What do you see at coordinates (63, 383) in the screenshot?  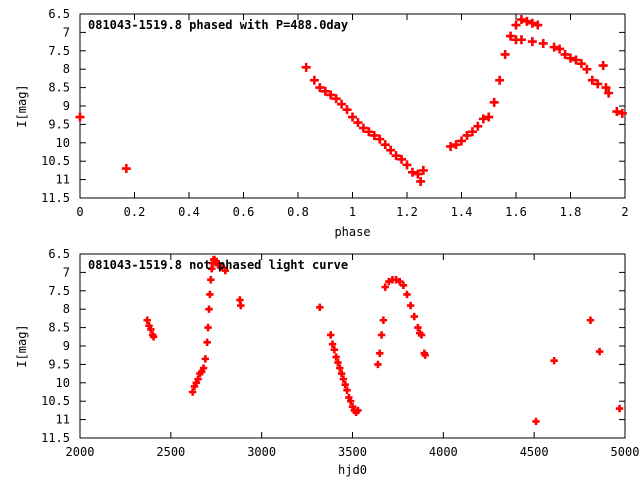 I see `y-tick-label: 10` at bounding box center [63, 383].